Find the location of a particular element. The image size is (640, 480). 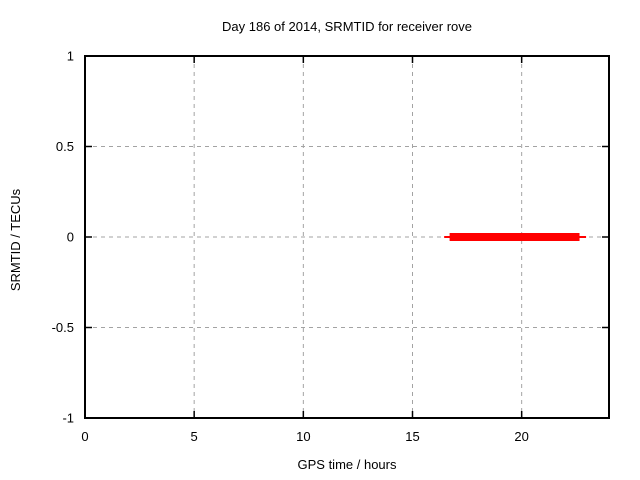

y-tick-label: -0.5 is located at coordinates (63, 327).